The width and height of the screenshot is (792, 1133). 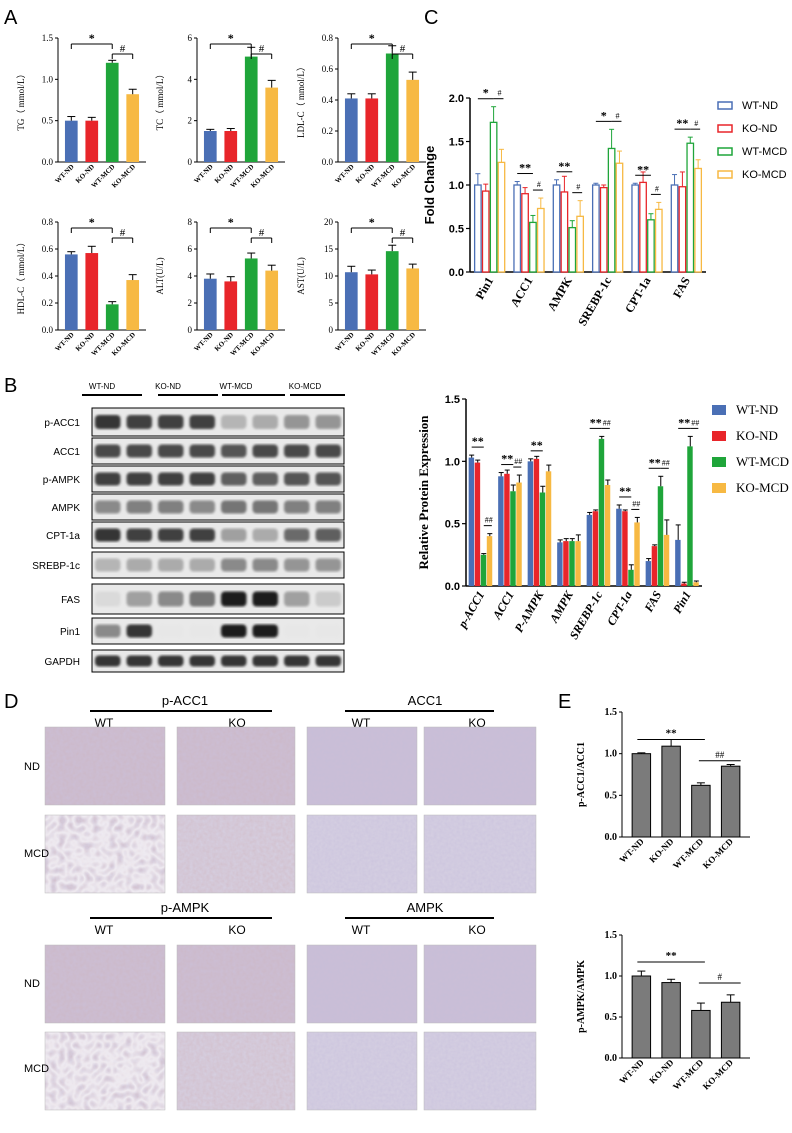 I want to click on y-tick-label: 2.0, so click(x=456, y=99).